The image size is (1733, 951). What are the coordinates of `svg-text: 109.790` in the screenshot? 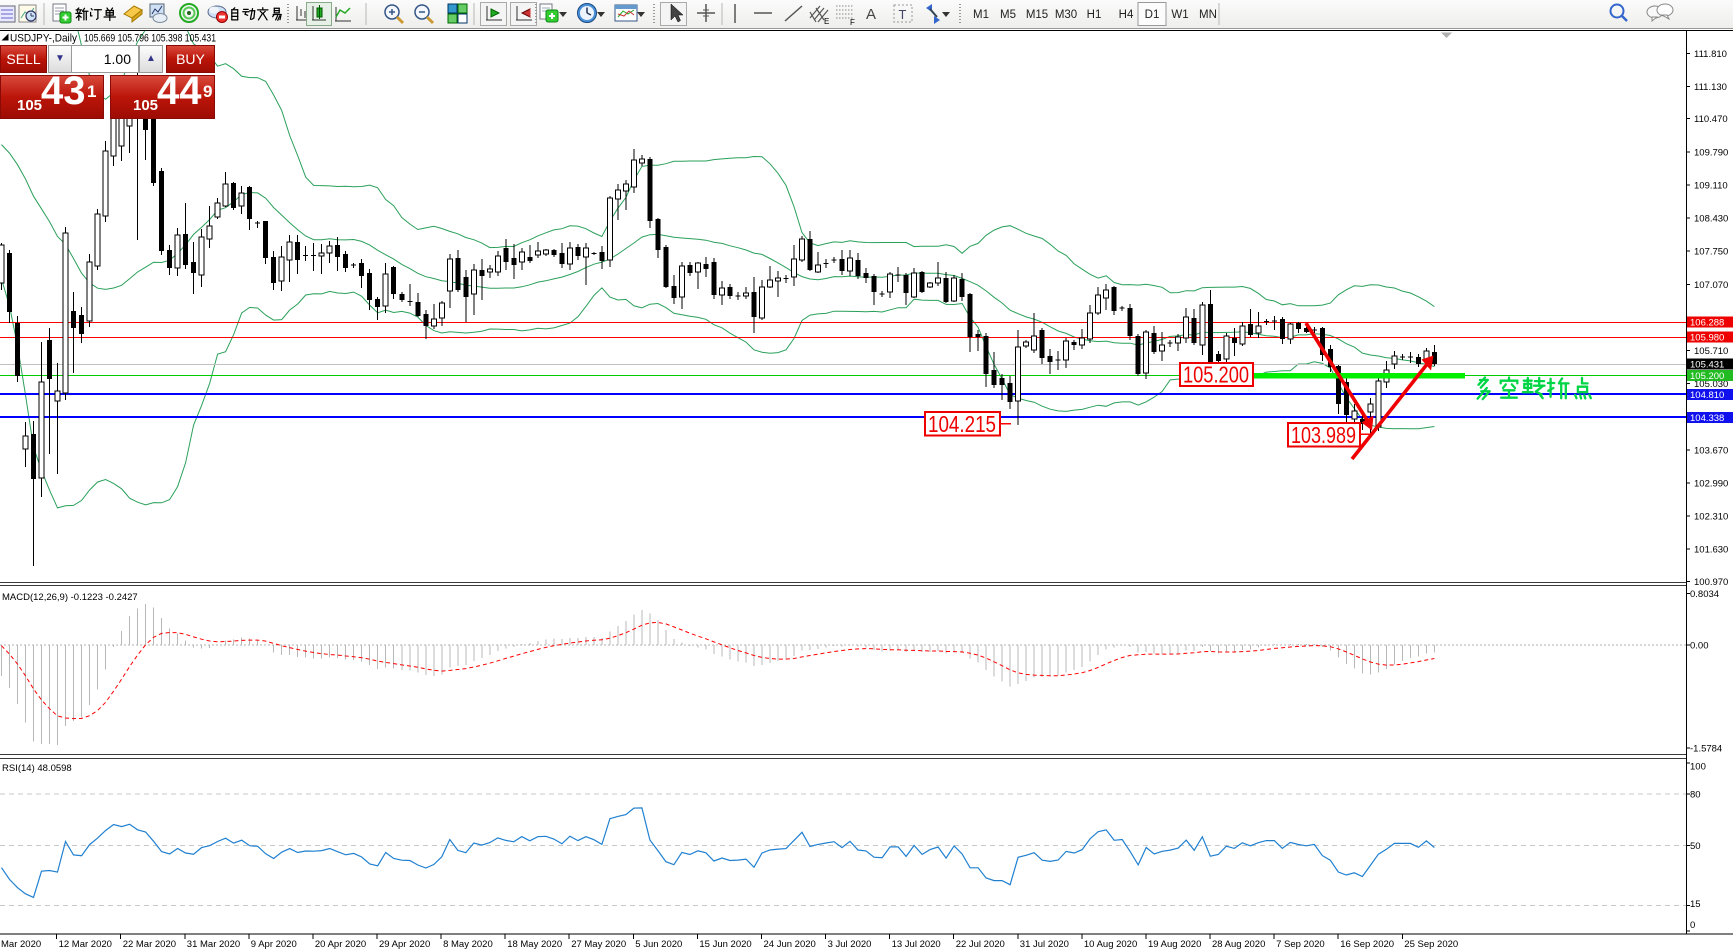 It's located at (1711, 152).